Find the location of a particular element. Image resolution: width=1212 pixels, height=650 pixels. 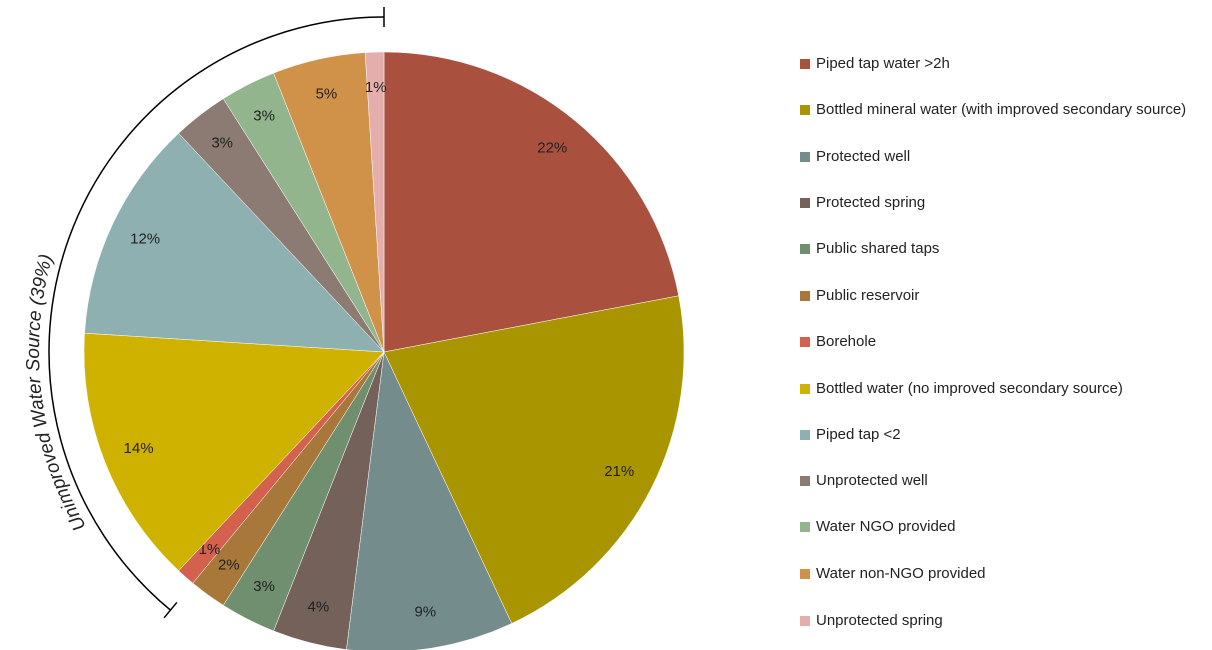

annotation-text: Unimproved Water Source (39%) is located at coordinates (57, 393).